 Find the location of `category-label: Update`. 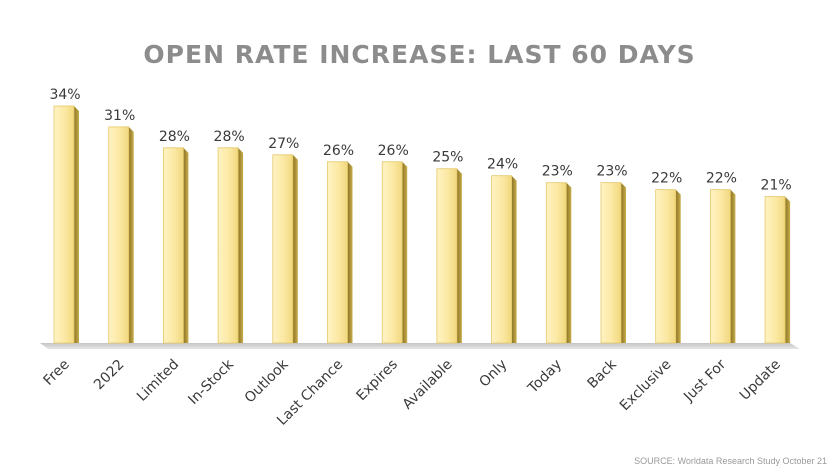

category-label: Update is located at coordinates (760, 380).